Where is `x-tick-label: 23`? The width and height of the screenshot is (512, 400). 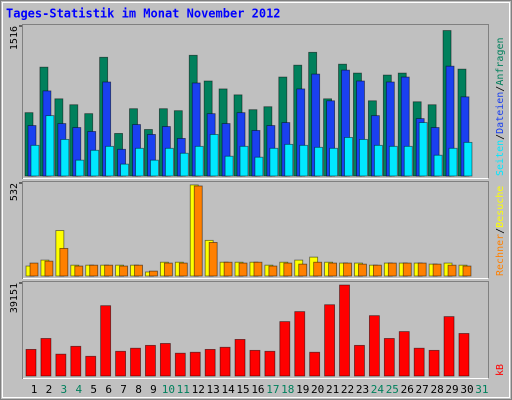 x-tick-label: 23 is located at coordinates (362, 389).